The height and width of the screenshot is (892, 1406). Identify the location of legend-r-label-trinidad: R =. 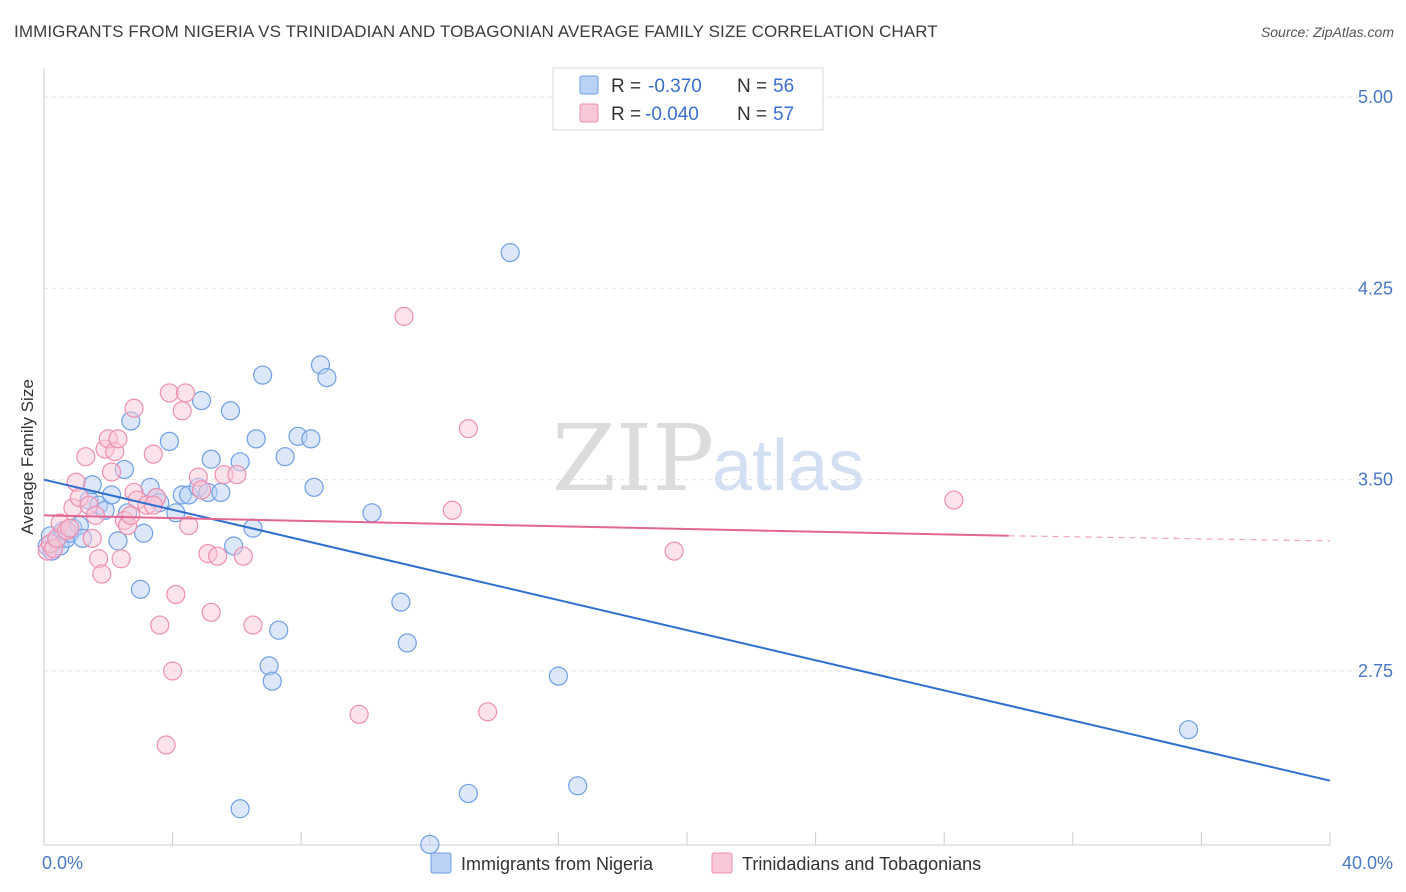
(626, 114).